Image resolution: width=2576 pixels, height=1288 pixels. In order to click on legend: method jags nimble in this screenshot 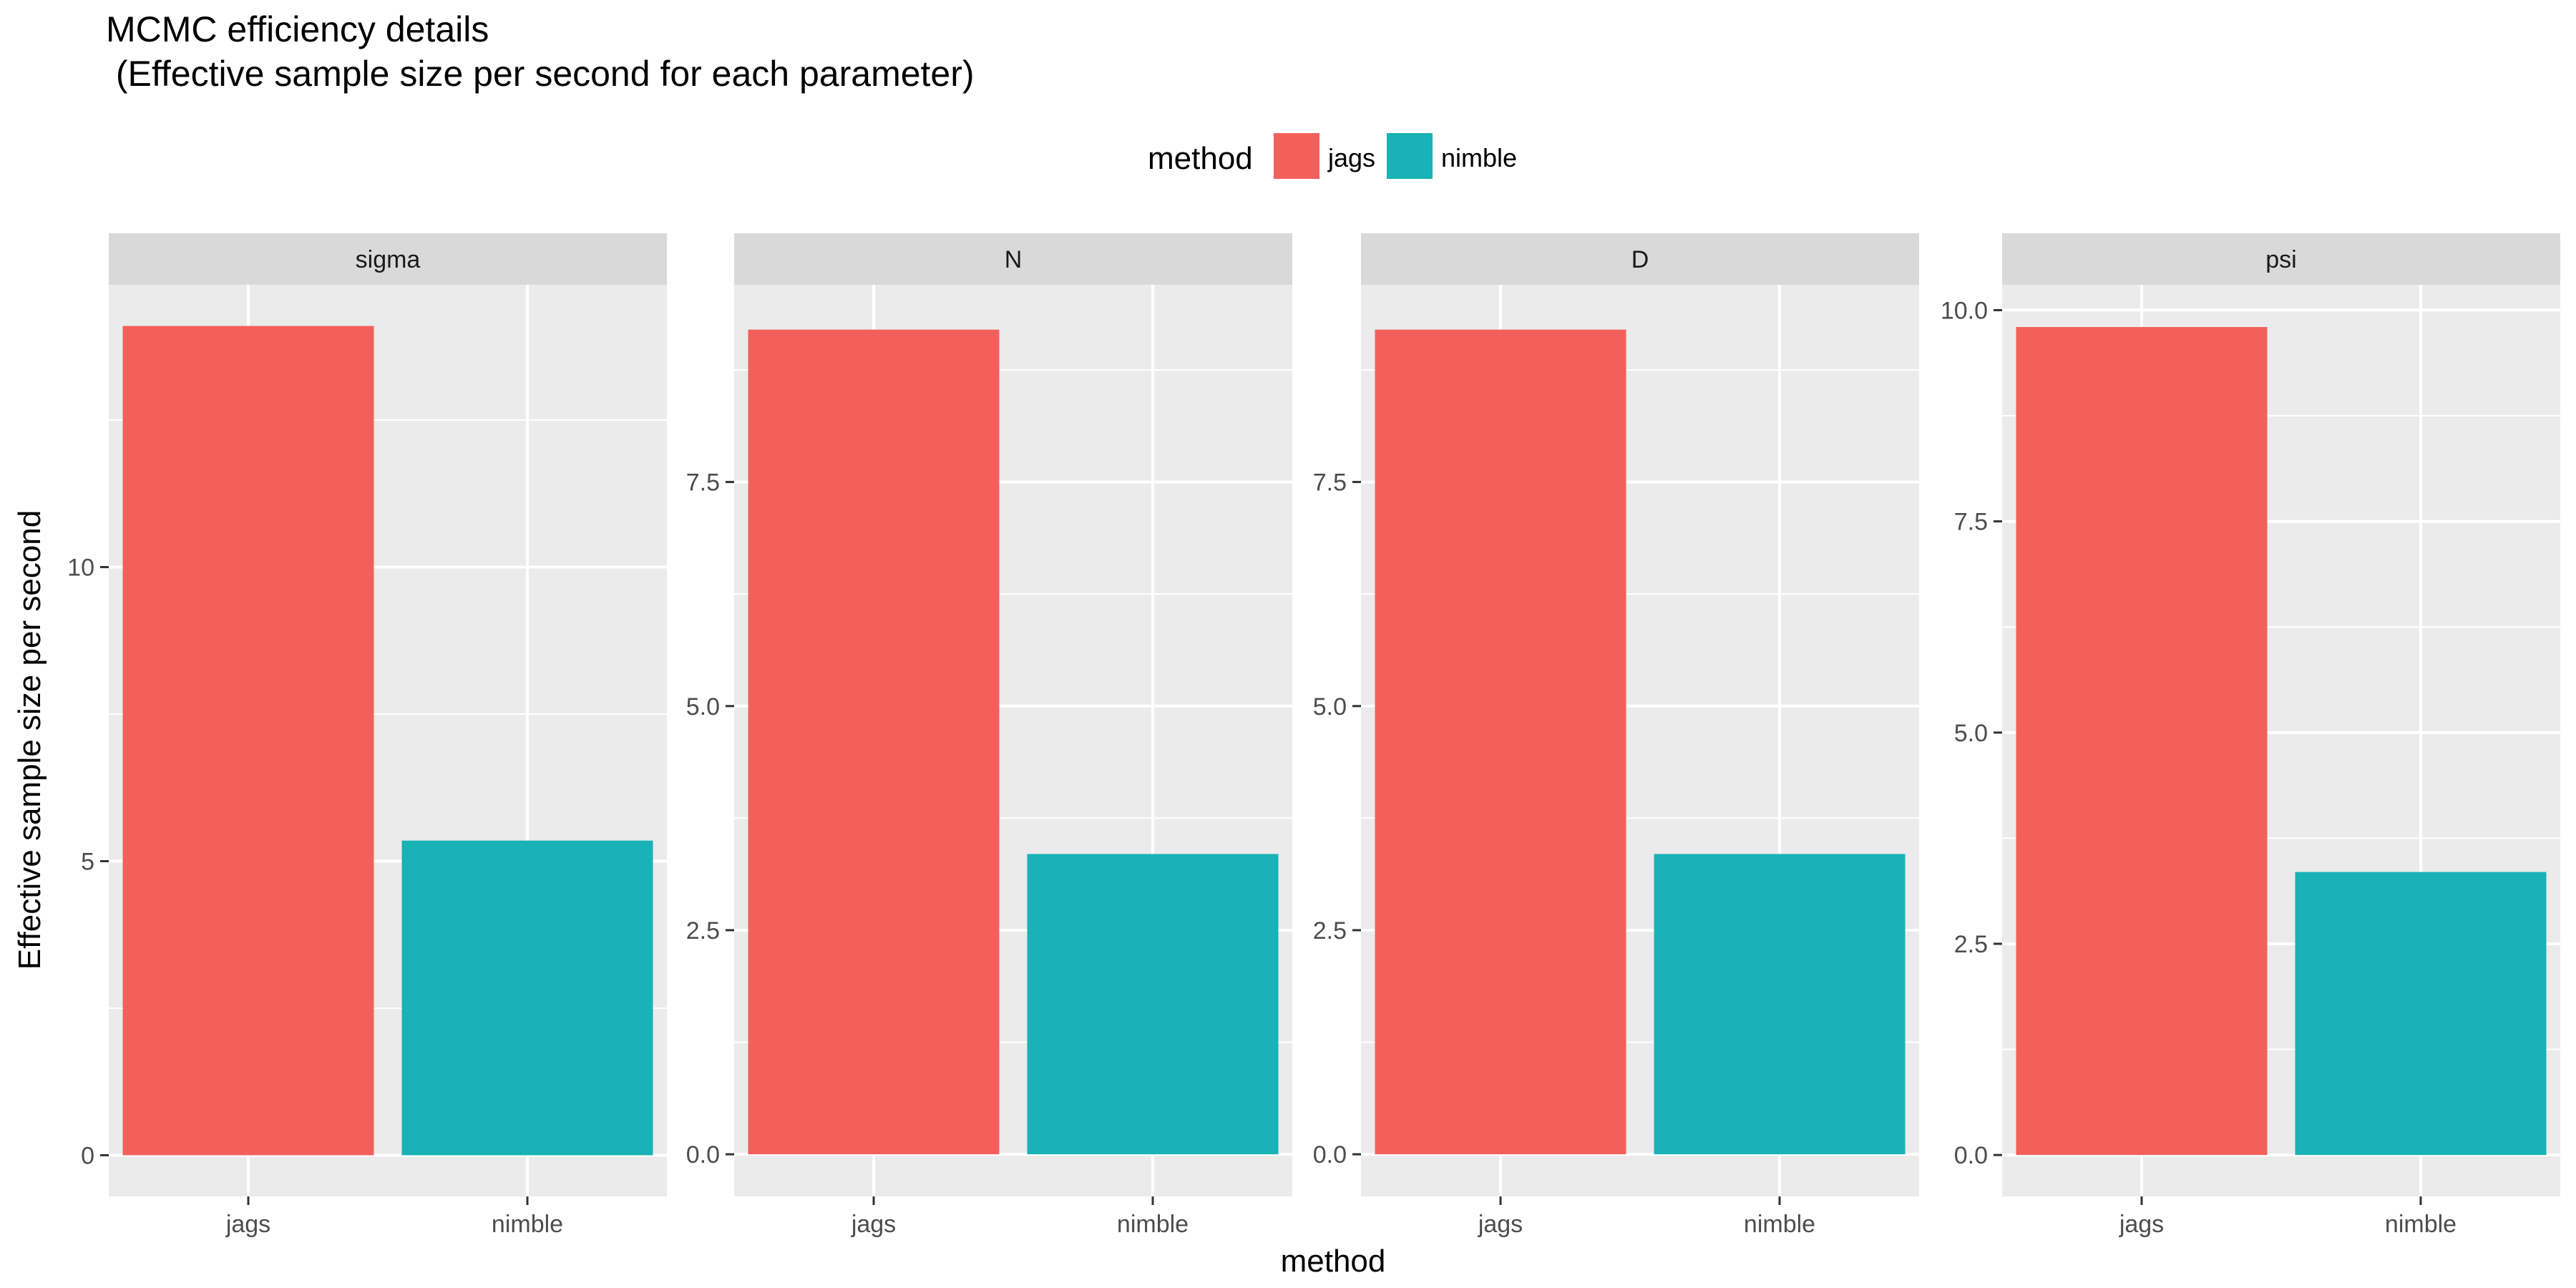, I will do `click(1332, 156)`.